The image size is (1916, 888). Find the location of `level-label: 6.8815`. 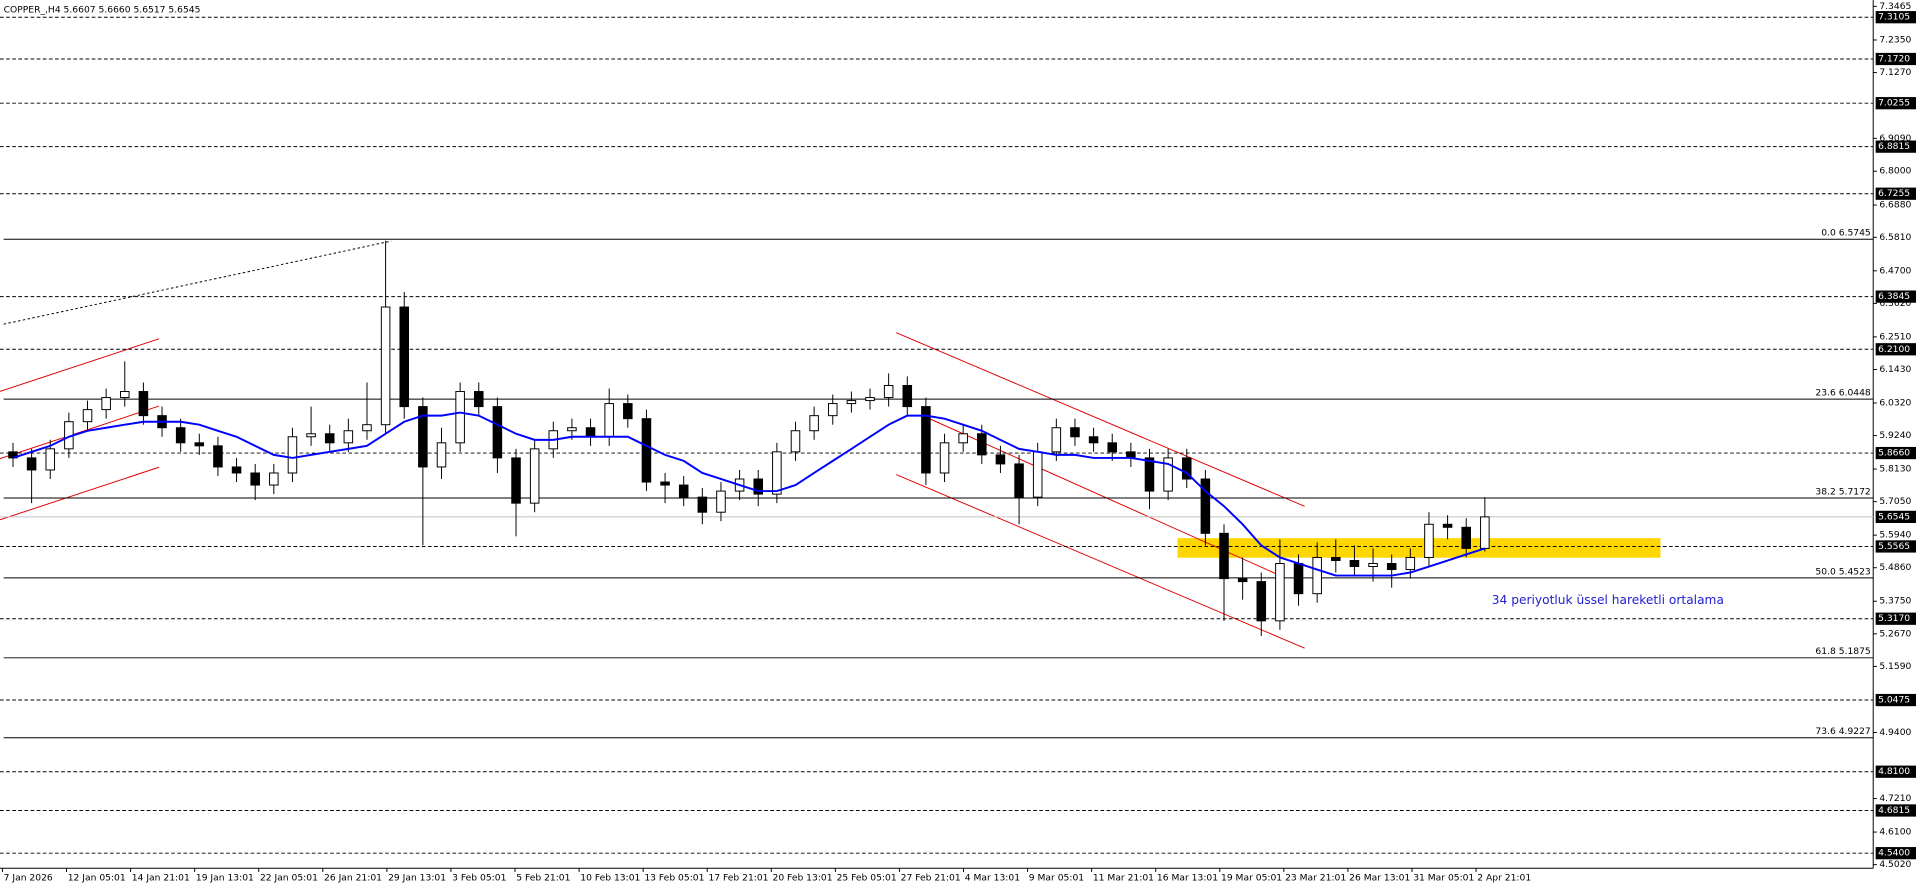

level-label: 6.8815 is located at coordinates (1894, 146).